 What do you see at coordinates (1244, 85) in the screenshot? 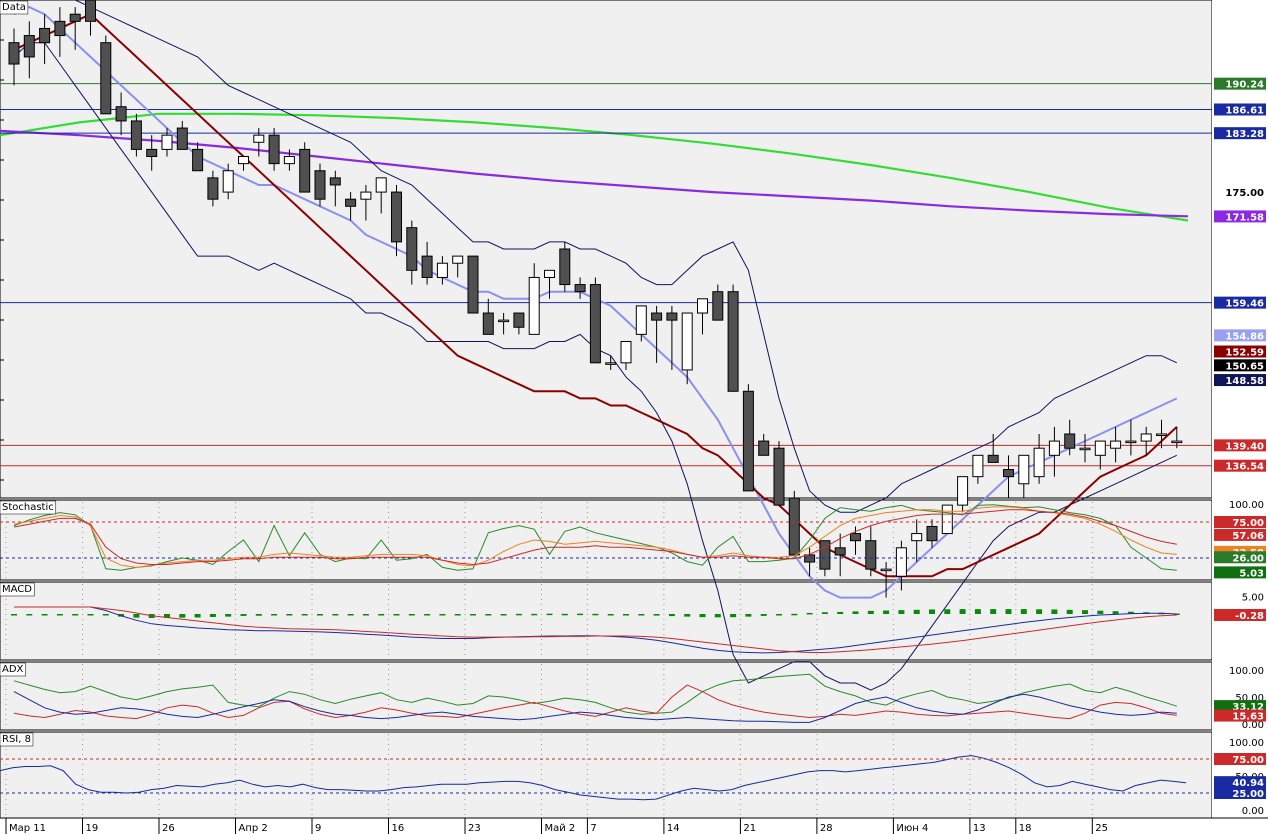
I see `axis-badge-text: 190.24` at bounding box center [1244, 85].